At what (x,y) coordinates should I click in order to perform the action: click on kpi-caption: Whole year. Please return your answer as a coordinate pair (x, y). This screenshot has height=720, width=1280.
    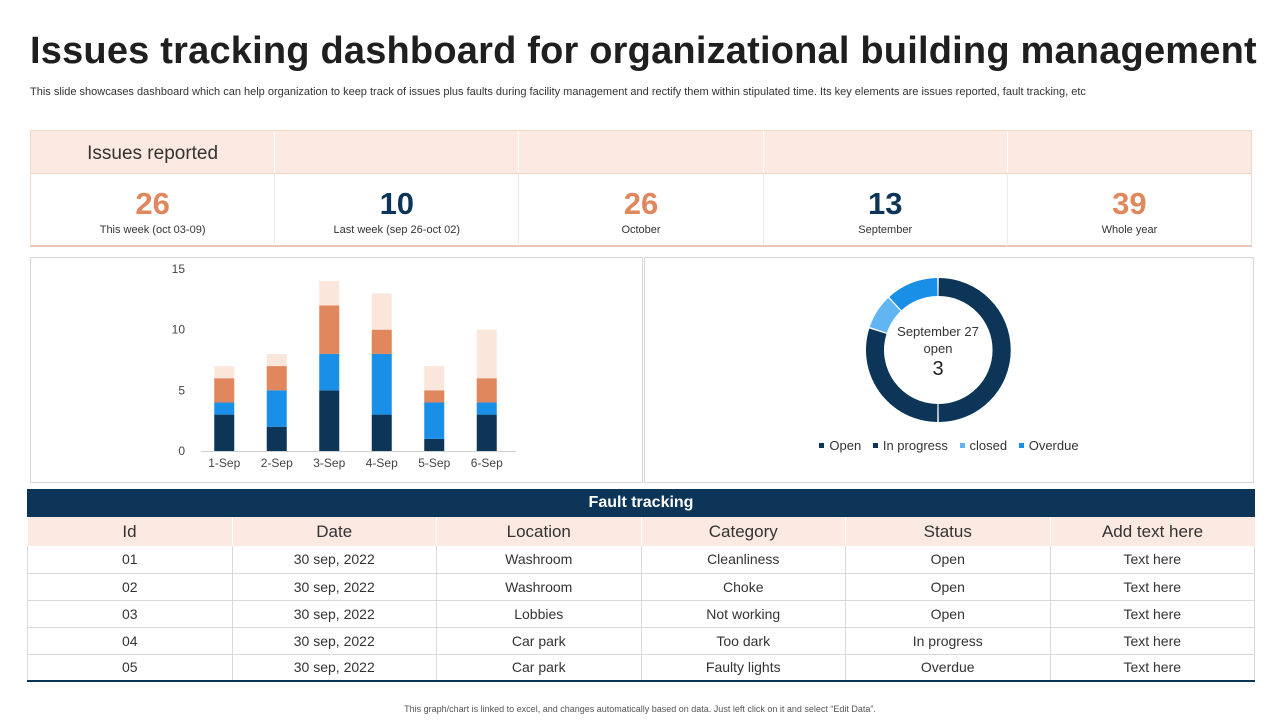
    Looking at the image, I should click on (1129, 230).